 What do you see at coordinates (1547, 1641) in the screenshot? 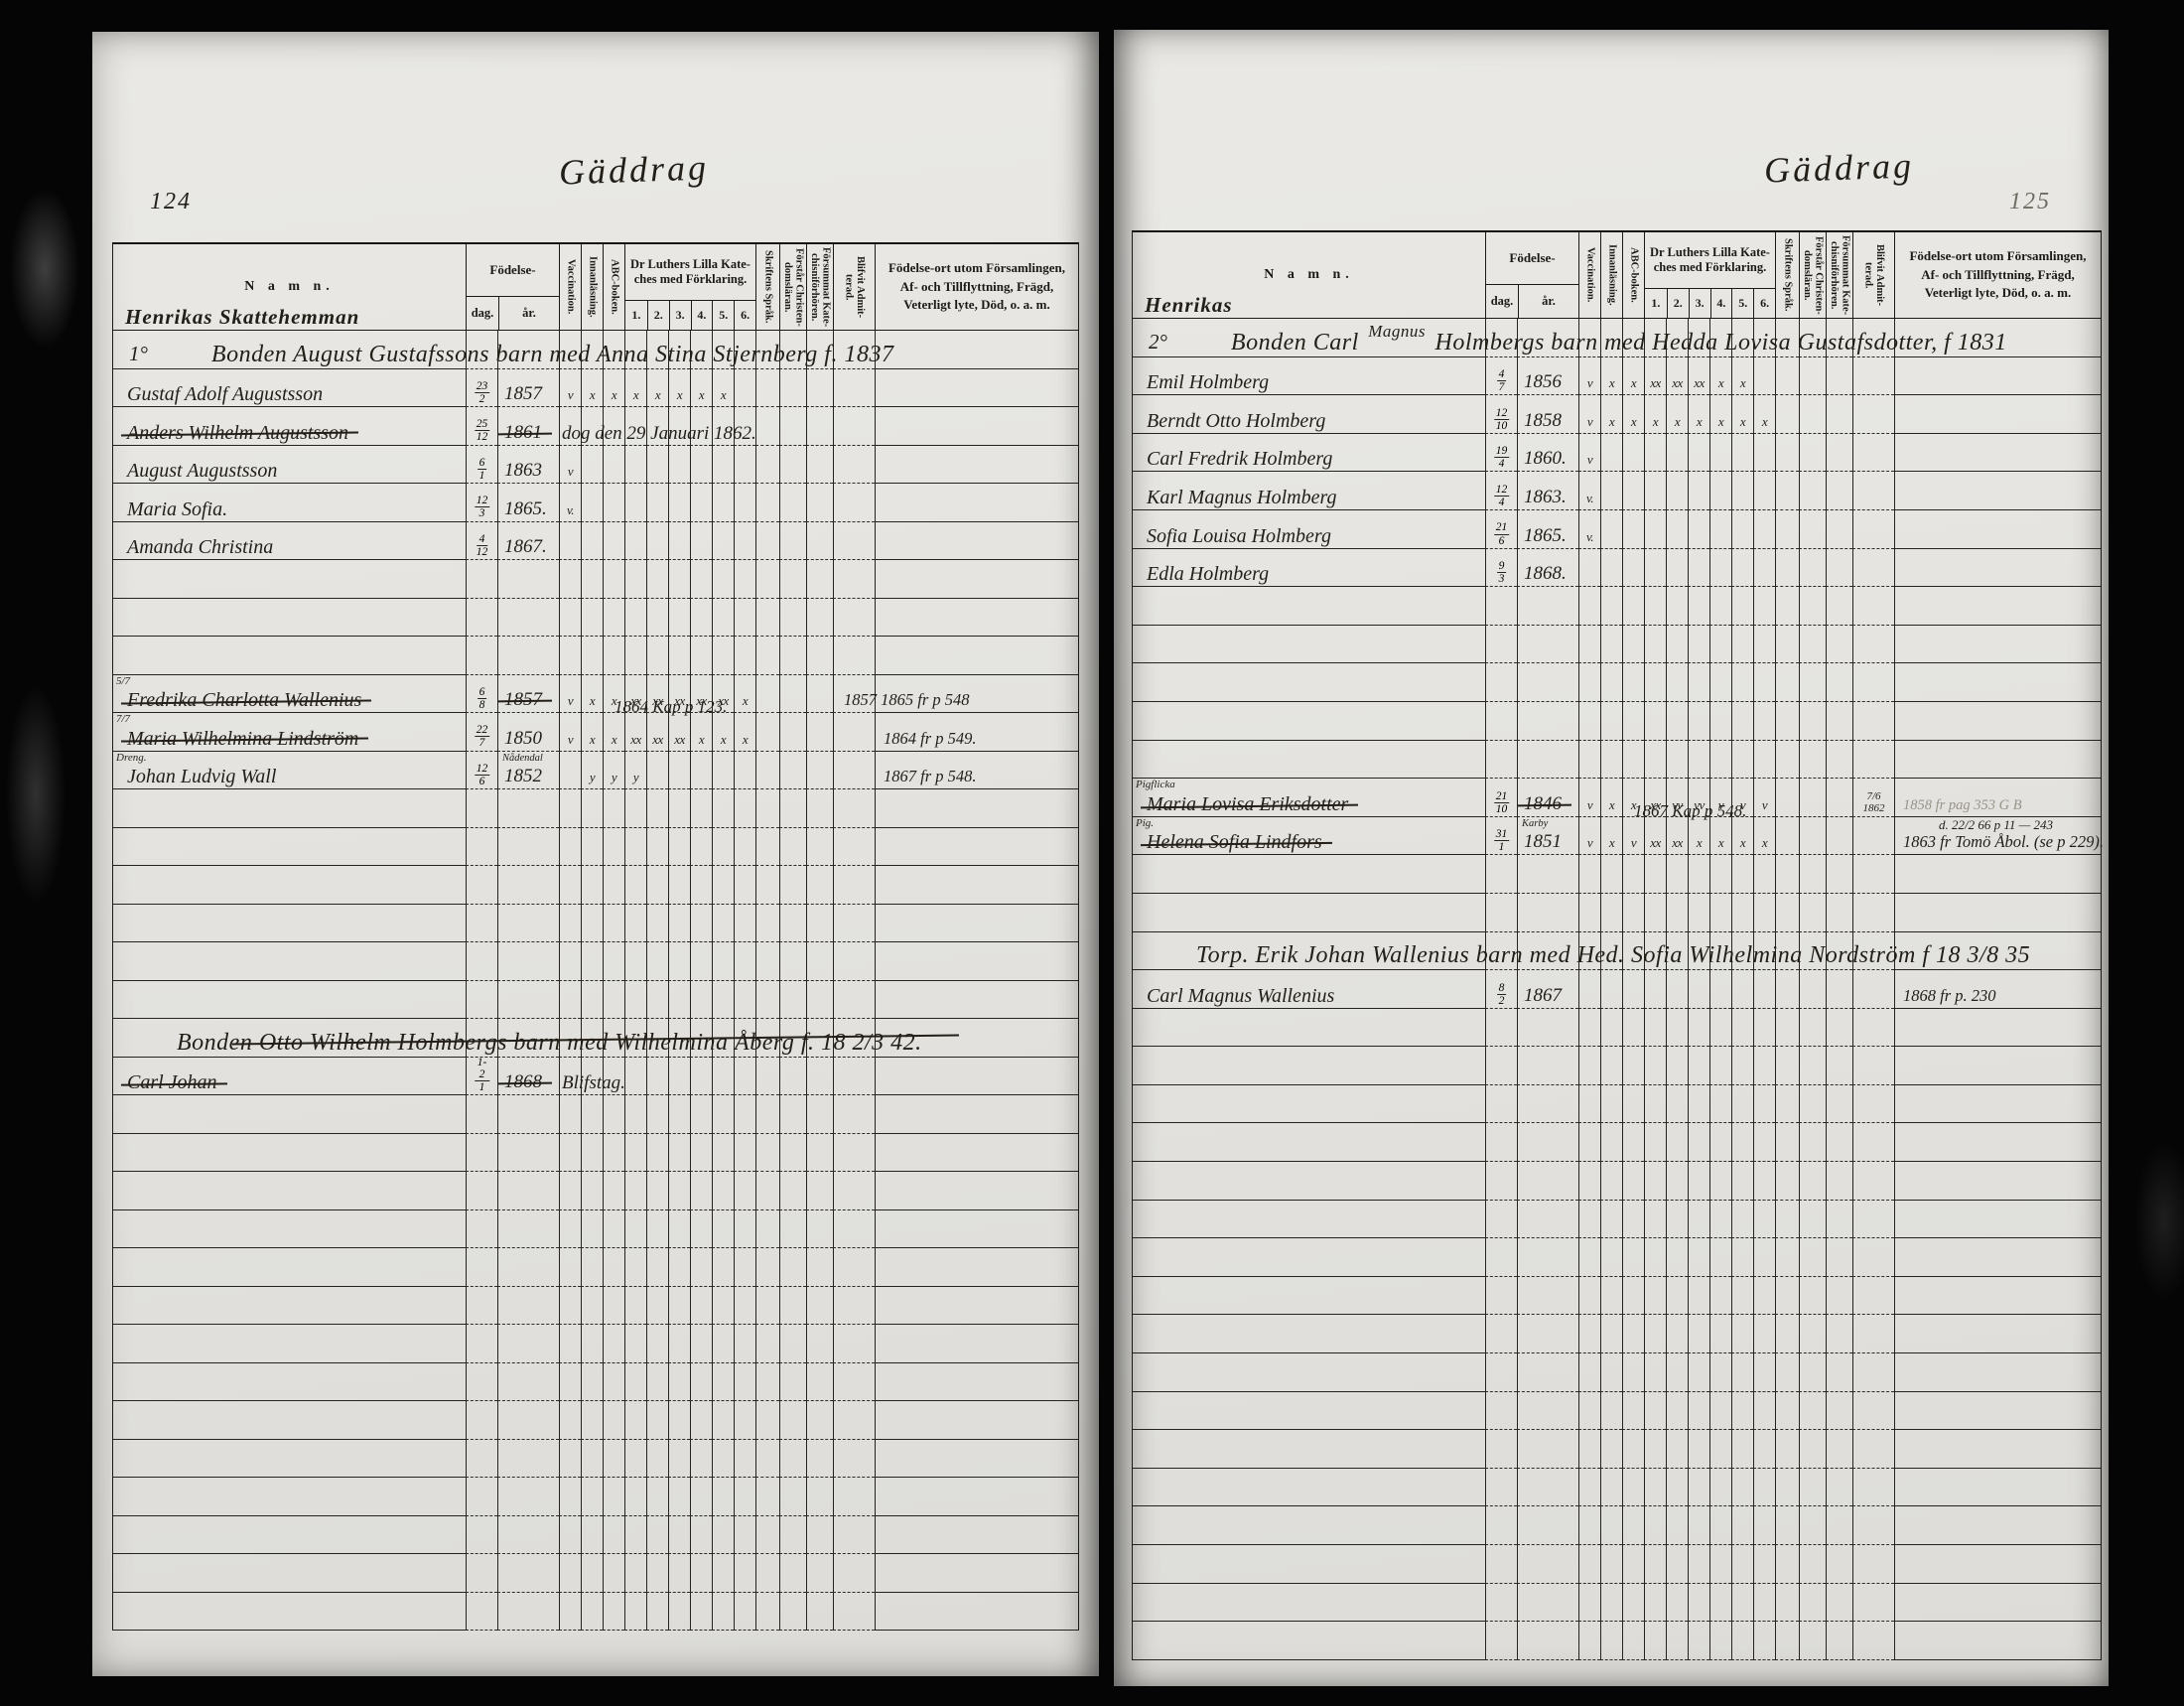
I see `birth-year-cell` at bounding box center [1547, 1641].